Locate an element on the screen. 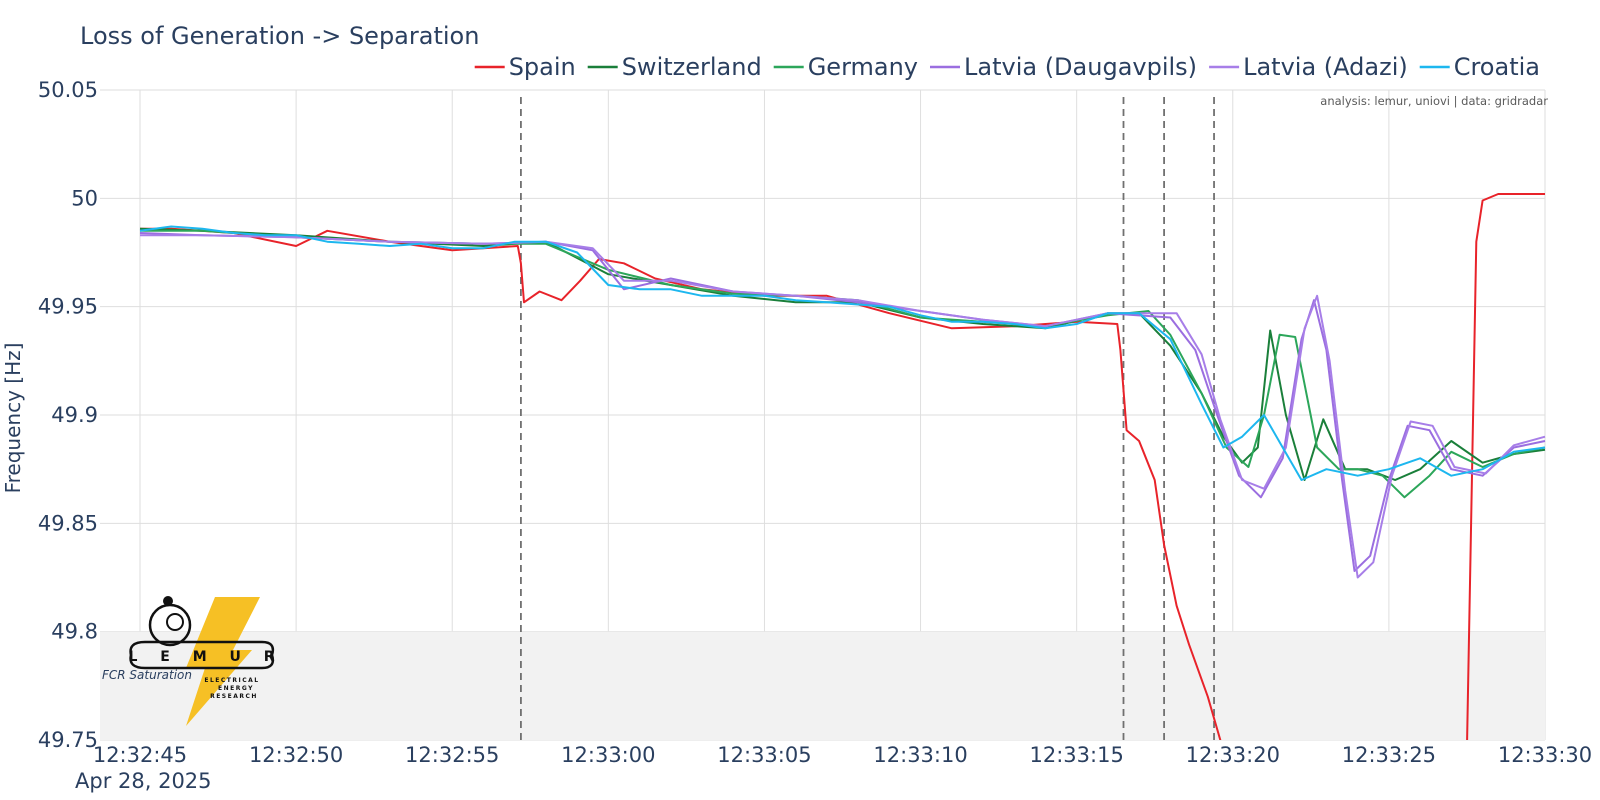 Image resolution: width=1600 pixels, height=800 pixels. legend-item: Croatia is located at coordinates (1479, 67).